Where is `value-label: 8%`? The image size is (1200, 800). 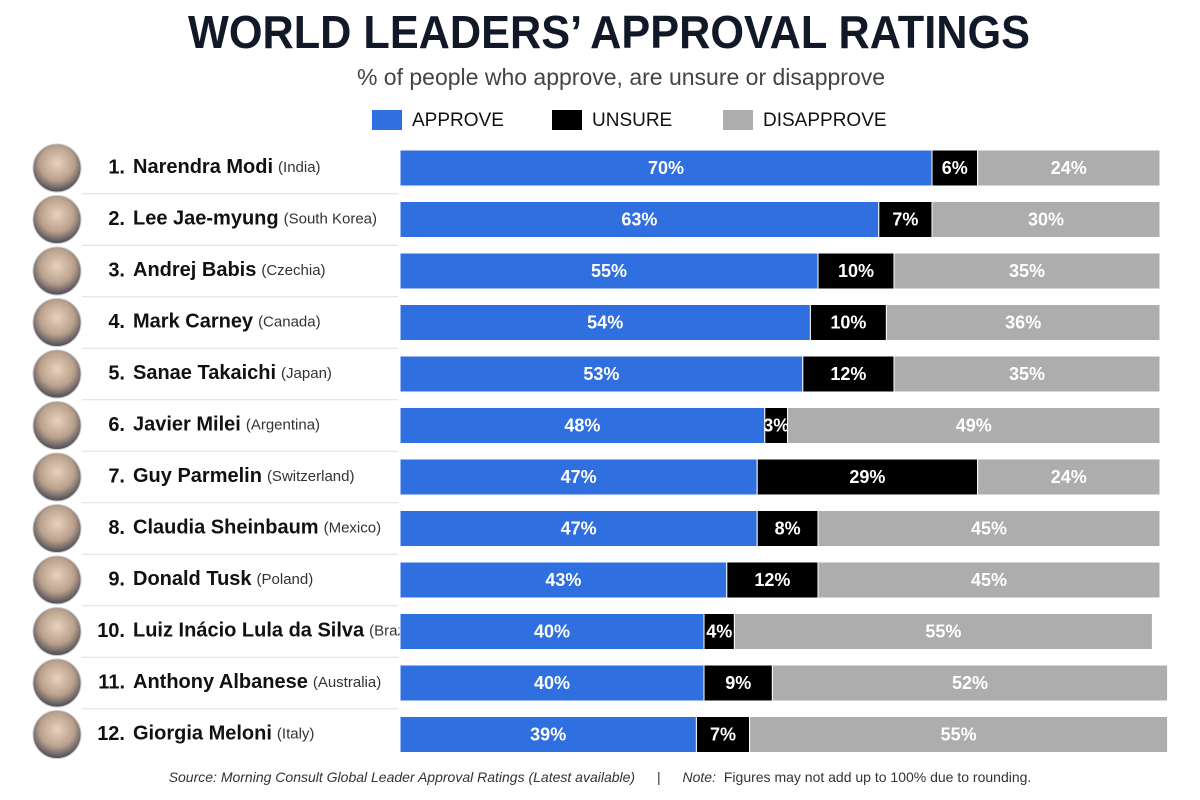 value-label: 8% is located at coordinates (788, 528).